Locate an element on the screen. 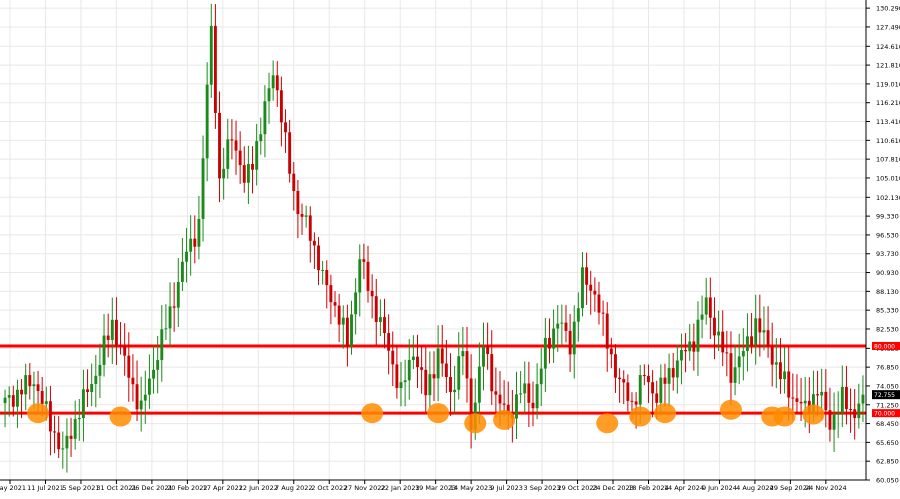 This screenshot has height=499, width=900. y-tick-label: 110.610 is located at coordinates (888, 141).